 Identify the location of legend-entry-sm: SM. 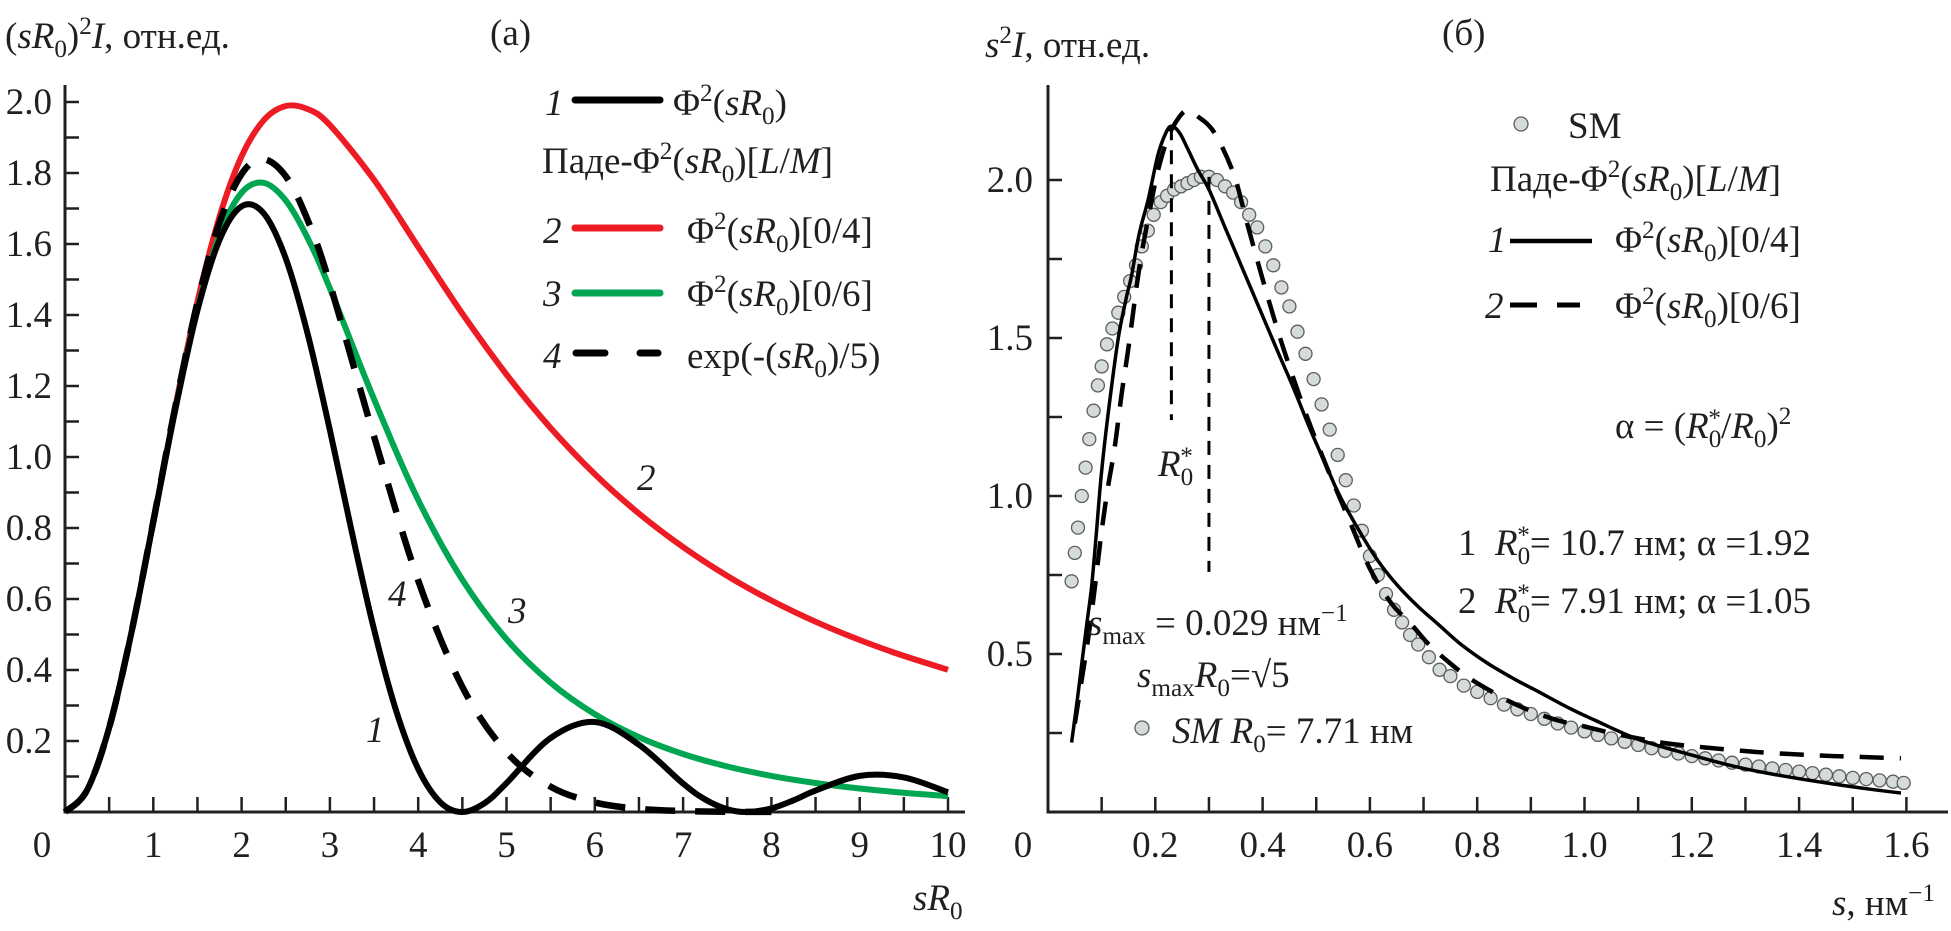
(1567, 126).